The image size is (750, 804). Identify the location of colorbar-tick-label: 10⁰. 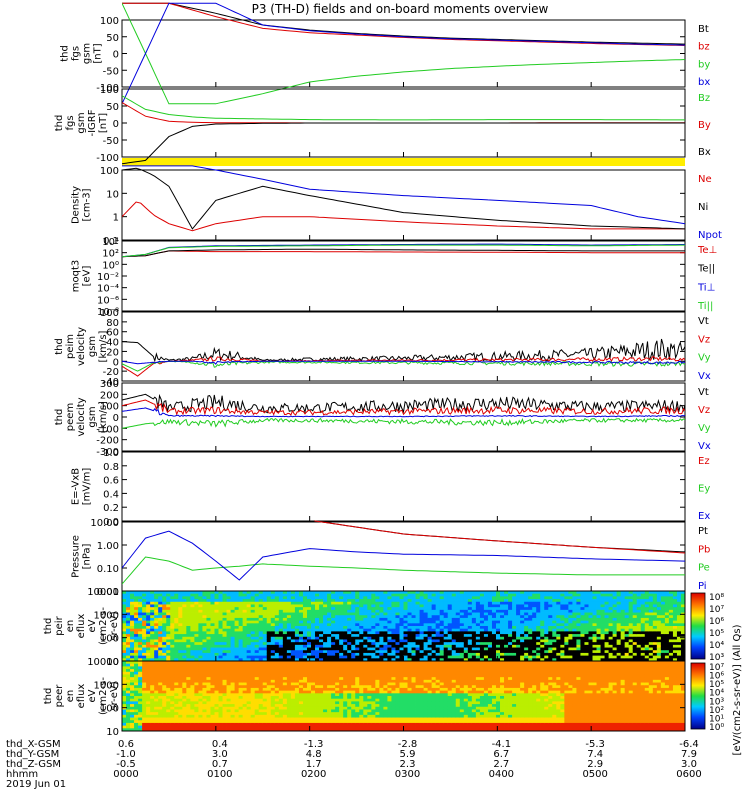
(716, 728).